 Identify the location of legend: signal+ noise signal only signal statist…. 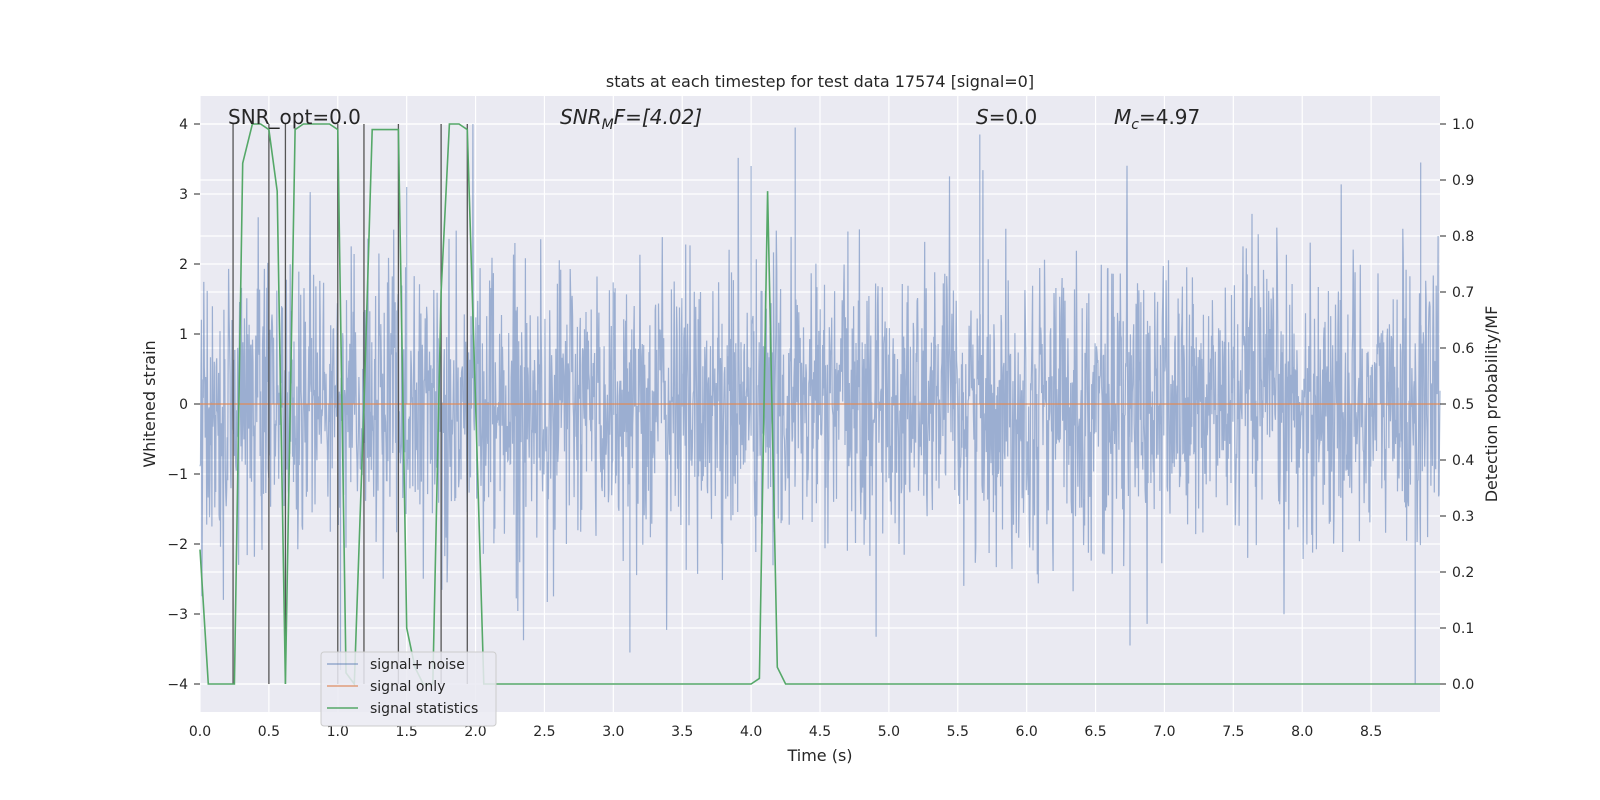
(408, 689).